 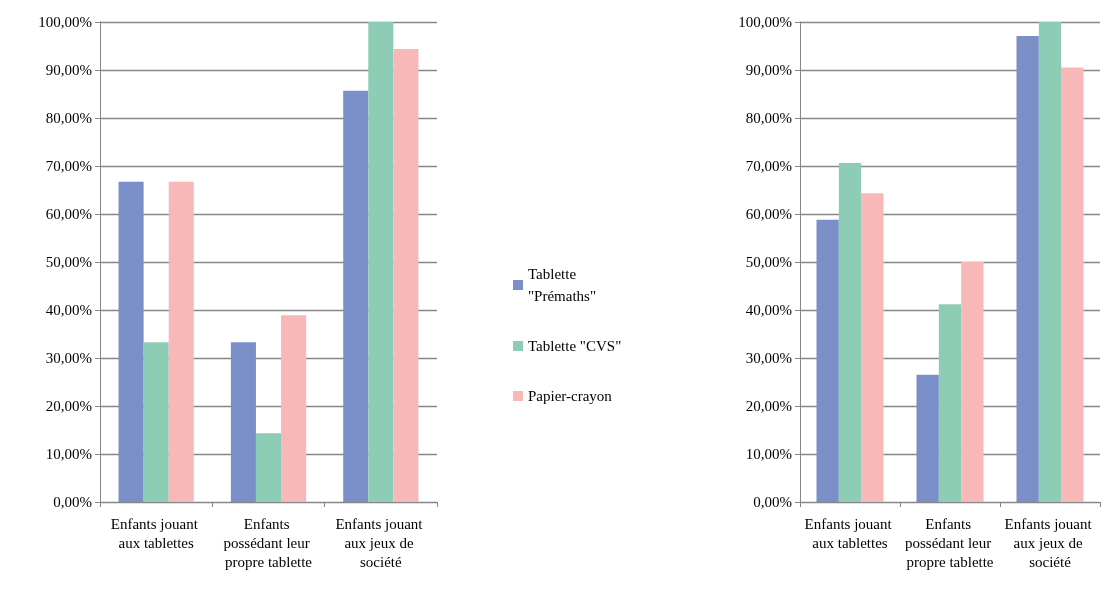 I want to click on legend-label: Papier-crayon, so click(x=570, y=396).